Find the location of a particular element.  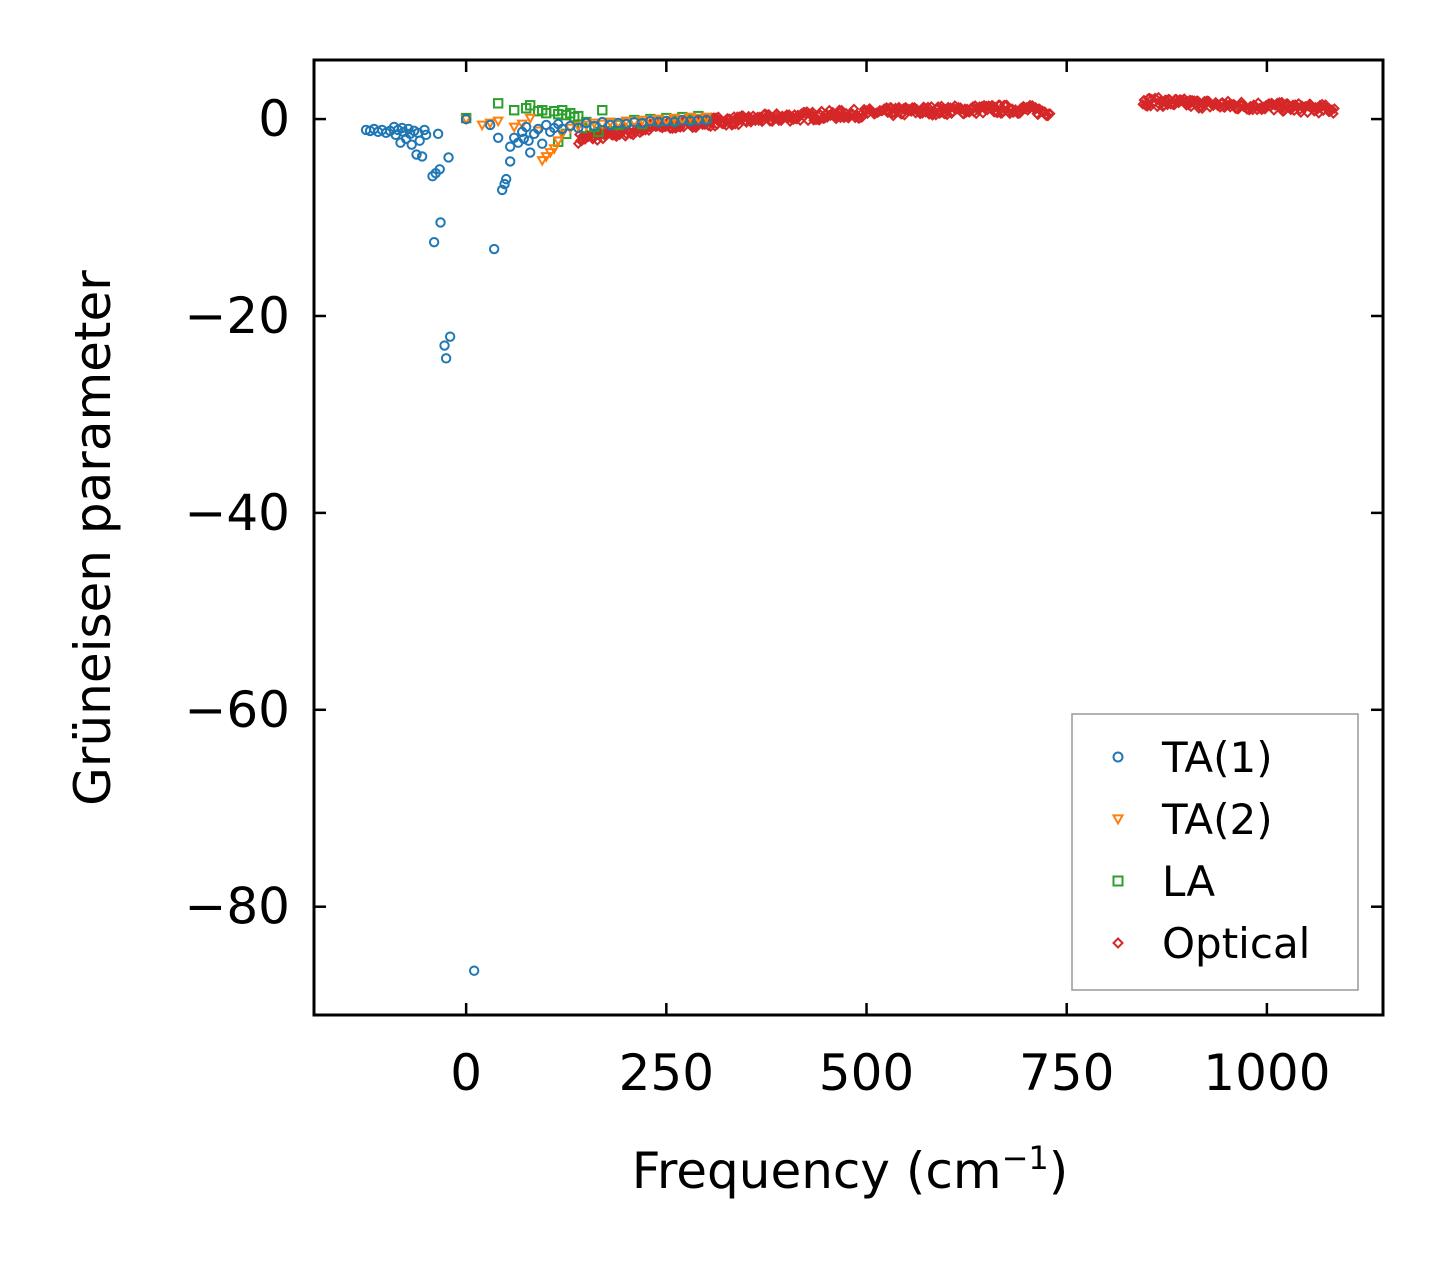

legend-entry: LA is located at coordinates (1163, 881).